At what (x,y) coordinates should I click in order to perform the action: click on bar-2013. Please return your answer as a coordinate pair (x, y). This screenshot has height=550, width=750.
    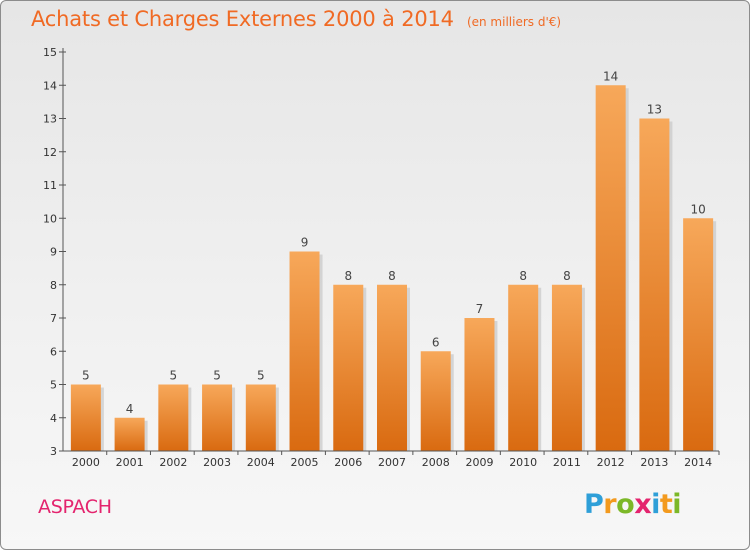
    Looking at the image, I should click on (654, 284).